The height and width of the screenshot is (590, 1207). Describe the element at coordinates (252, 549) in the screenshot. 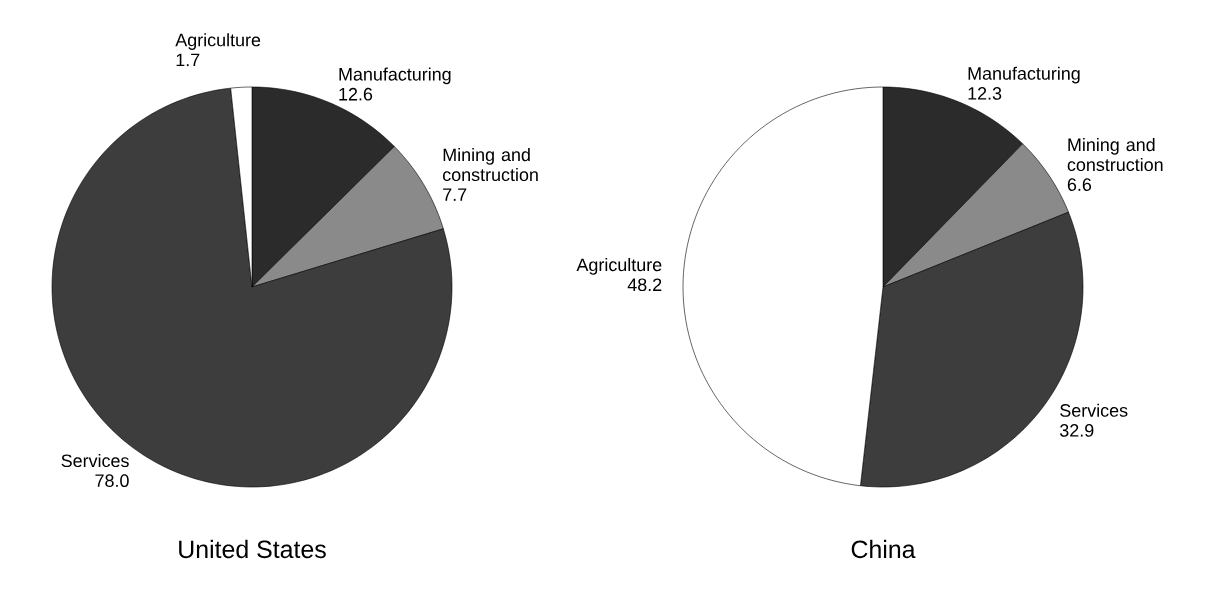

I see `text: United States` at that location.